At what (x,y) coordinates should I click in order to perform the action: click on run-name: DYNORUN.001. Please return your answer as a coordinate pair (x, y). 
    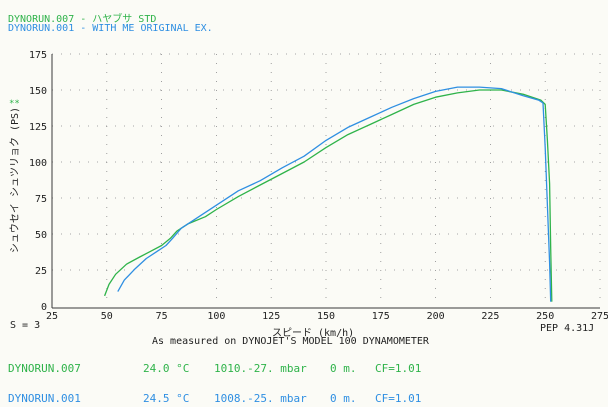
    Looking at the image, I should click on (44, 398).